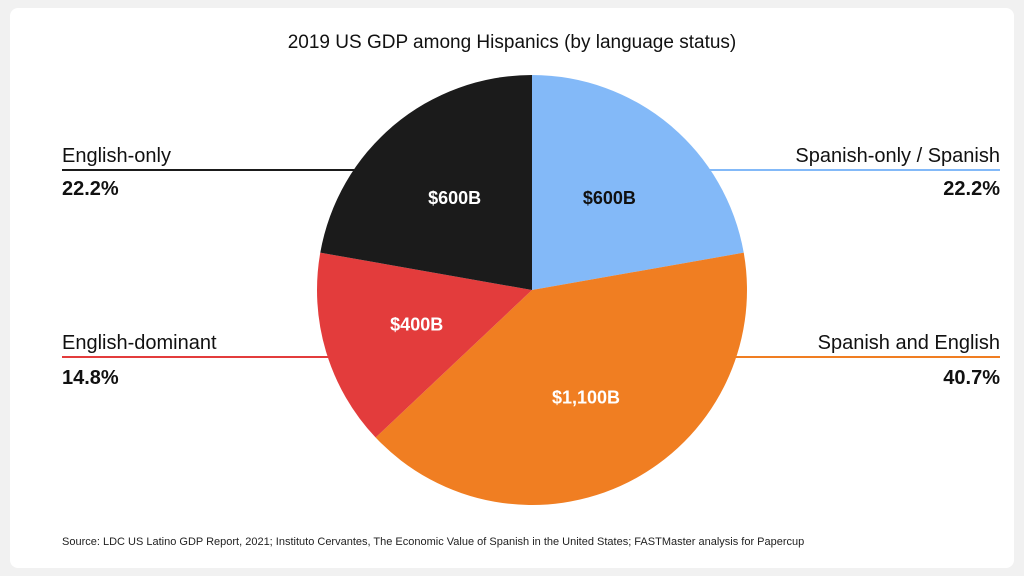  What do you see at coordinates (897, 156) in the screenshot?
I see `legend-name-0: Spanish-only / Spanish` at bounding box center [897, 156].